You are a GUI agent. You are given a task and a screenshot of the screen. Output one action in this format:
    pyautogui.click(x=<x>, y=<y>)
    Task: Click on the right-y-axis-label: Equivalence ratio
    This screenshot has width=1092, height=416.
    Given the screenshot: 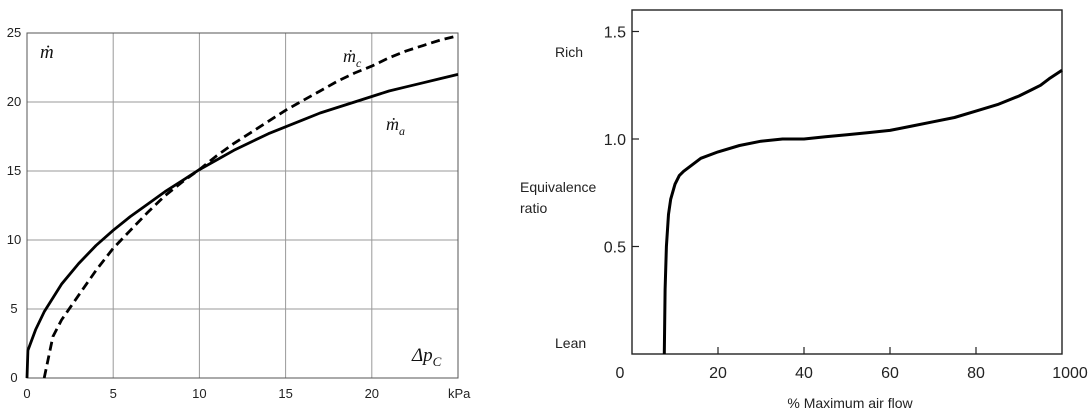 What is the action you would take?
    pyautogui.click(x=558, y=197)
    